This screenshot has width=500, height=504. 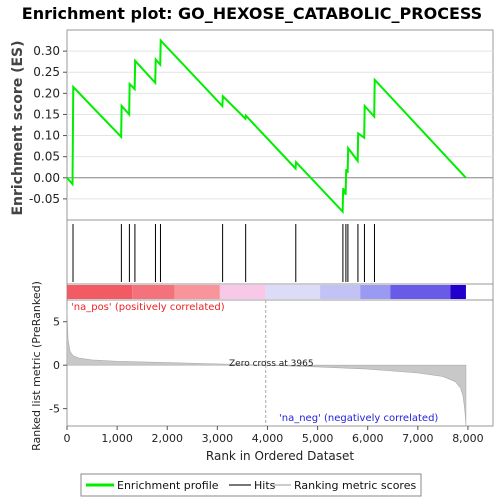 I want to click on es-y-axis: -0.05 0.00 0.05 0.10 0.15 0.20 0.25 0.30, so click(x=48, y=125).